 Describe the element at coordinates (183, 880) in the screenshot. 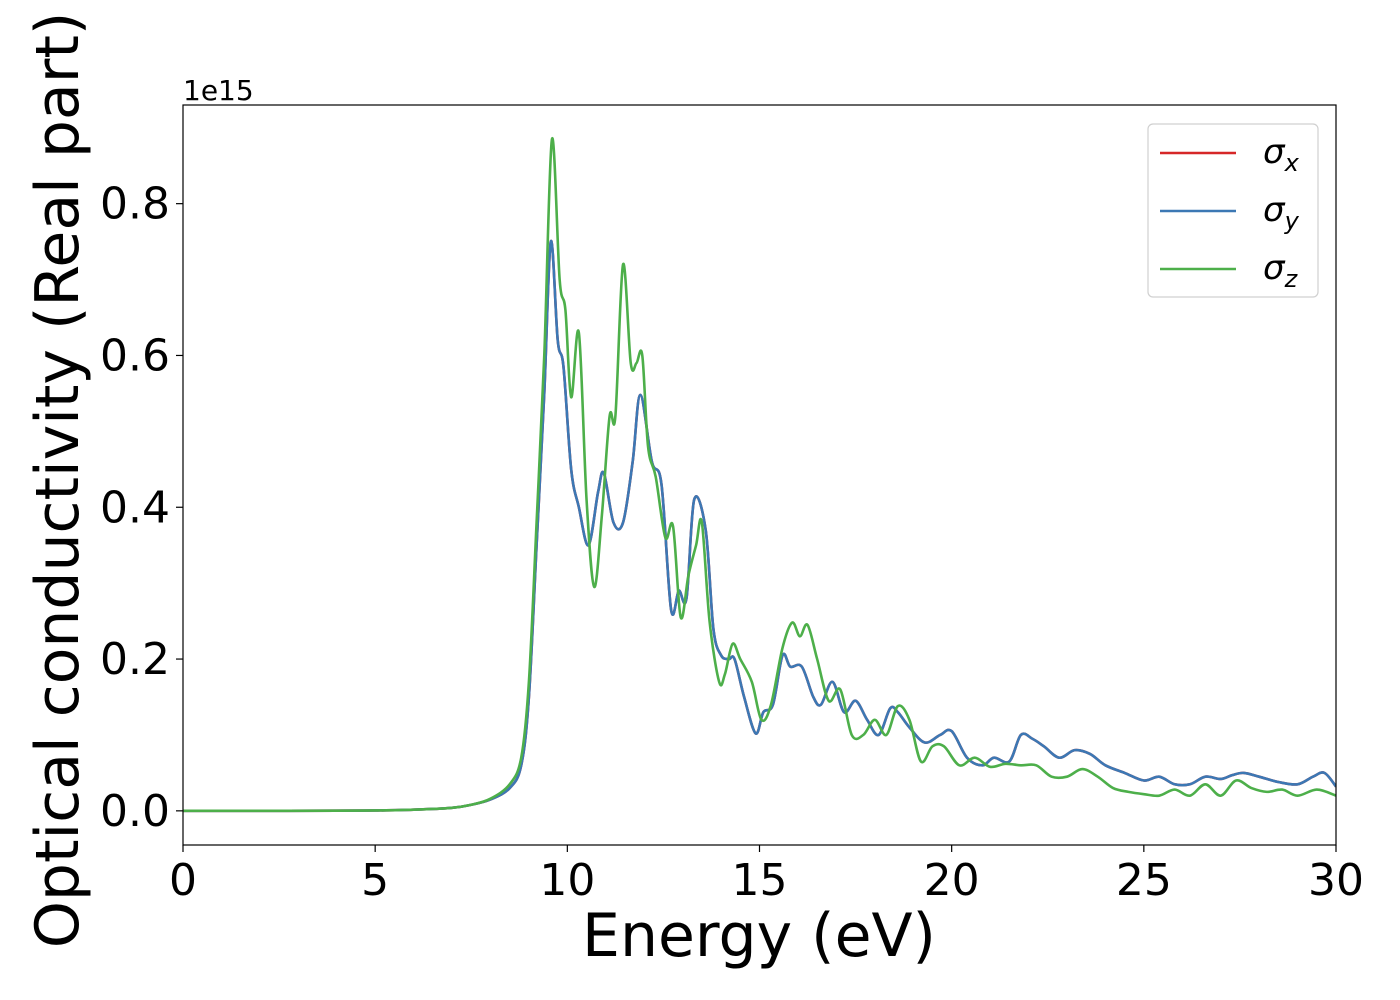

I see `x-tick-label: 0` at that location.